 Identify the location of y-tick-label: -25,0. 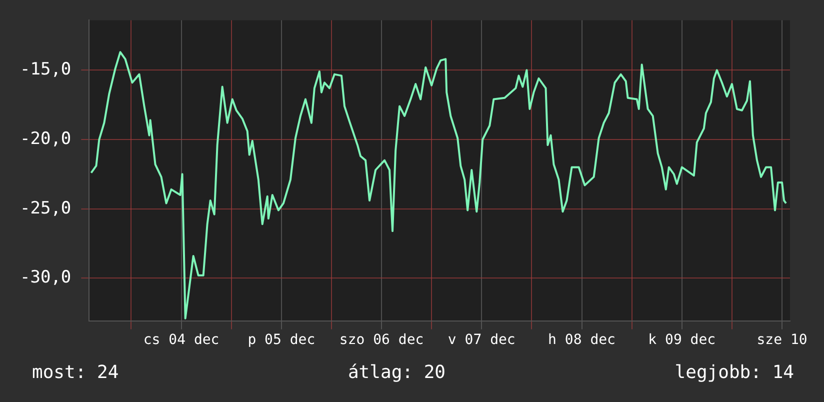
(46, 208).